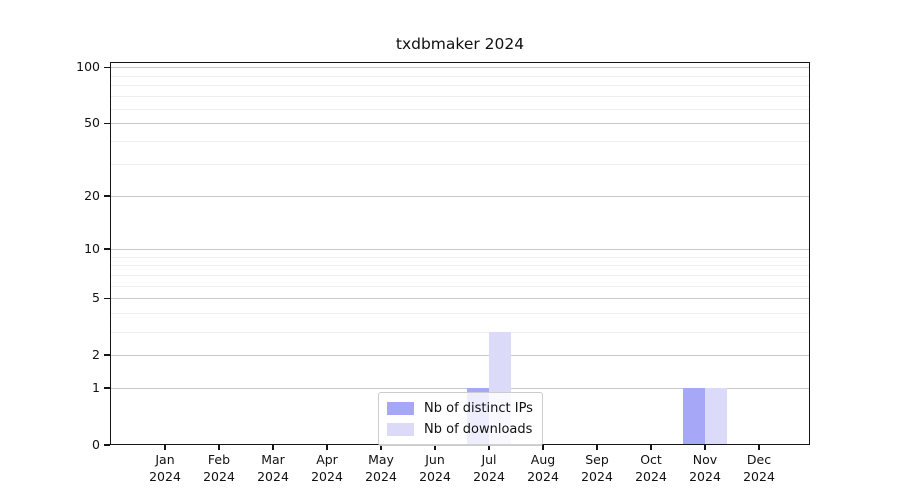  I want to click on x-tick-label-sep: Sep 2024, so click(597, 468).